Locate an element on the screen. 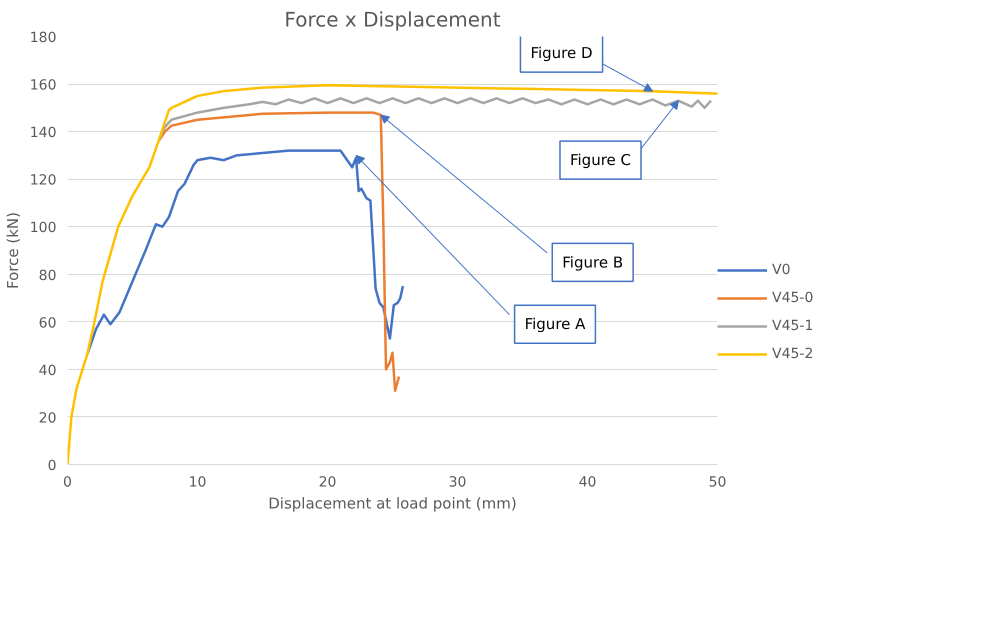 The width and height of the screenshot is (992, 632). y-tick-label: 160 is located at coordinates (43, 86).